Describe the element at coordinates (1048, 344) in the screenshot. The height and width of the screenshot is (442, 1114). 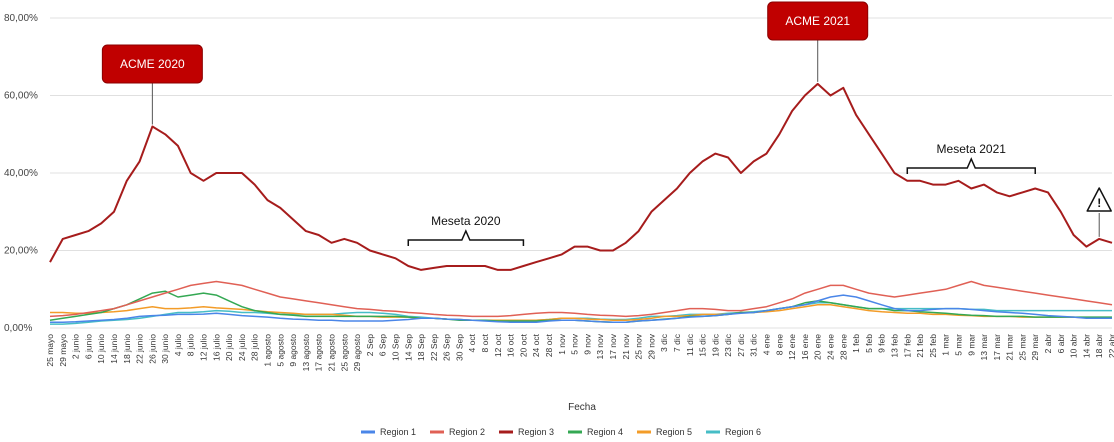
I see `x-tick-label: 2 abr` at that location.